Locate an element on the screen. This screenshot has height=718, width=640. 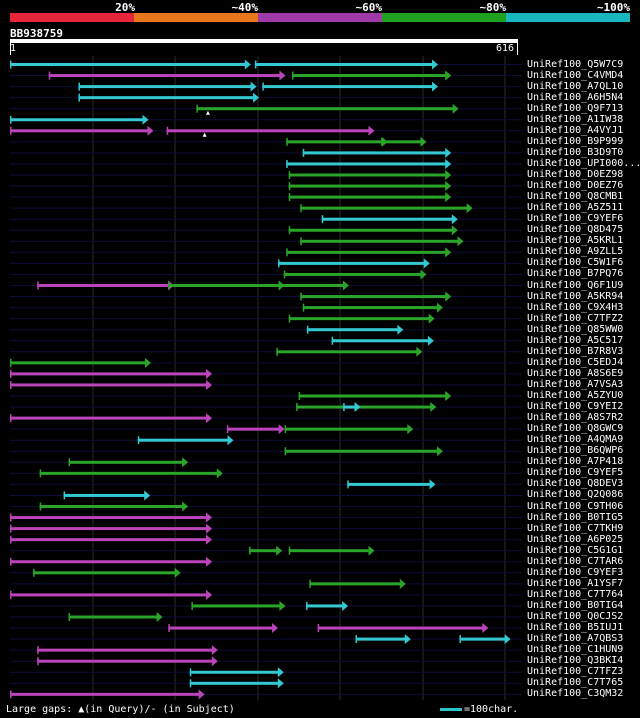
hit-label: UniRef100_B0TIG4 is located at coordinates (575, 605).